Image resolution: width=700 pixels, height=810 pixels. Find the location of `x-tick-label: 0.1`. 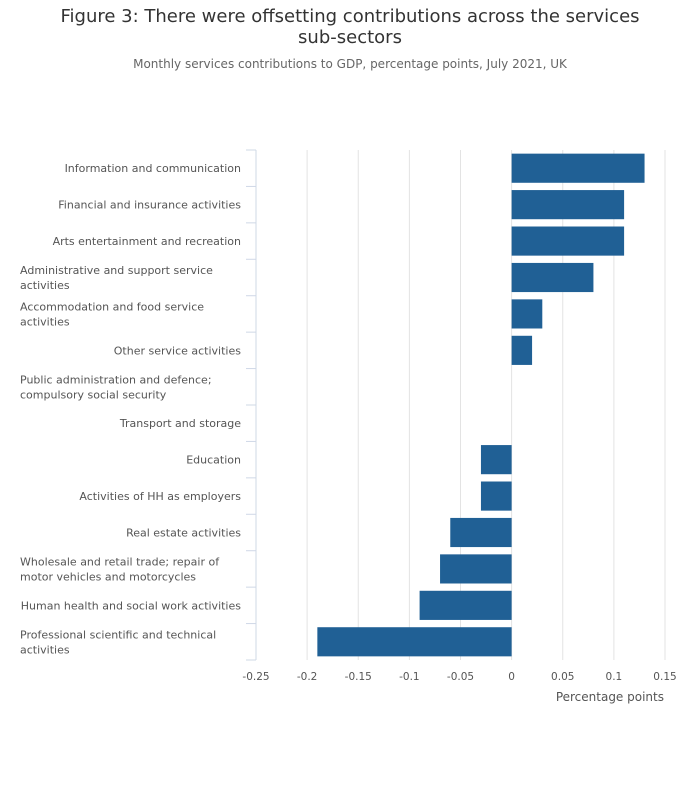

x-tick-label: 0.1 is located at coordinates (614, 677).